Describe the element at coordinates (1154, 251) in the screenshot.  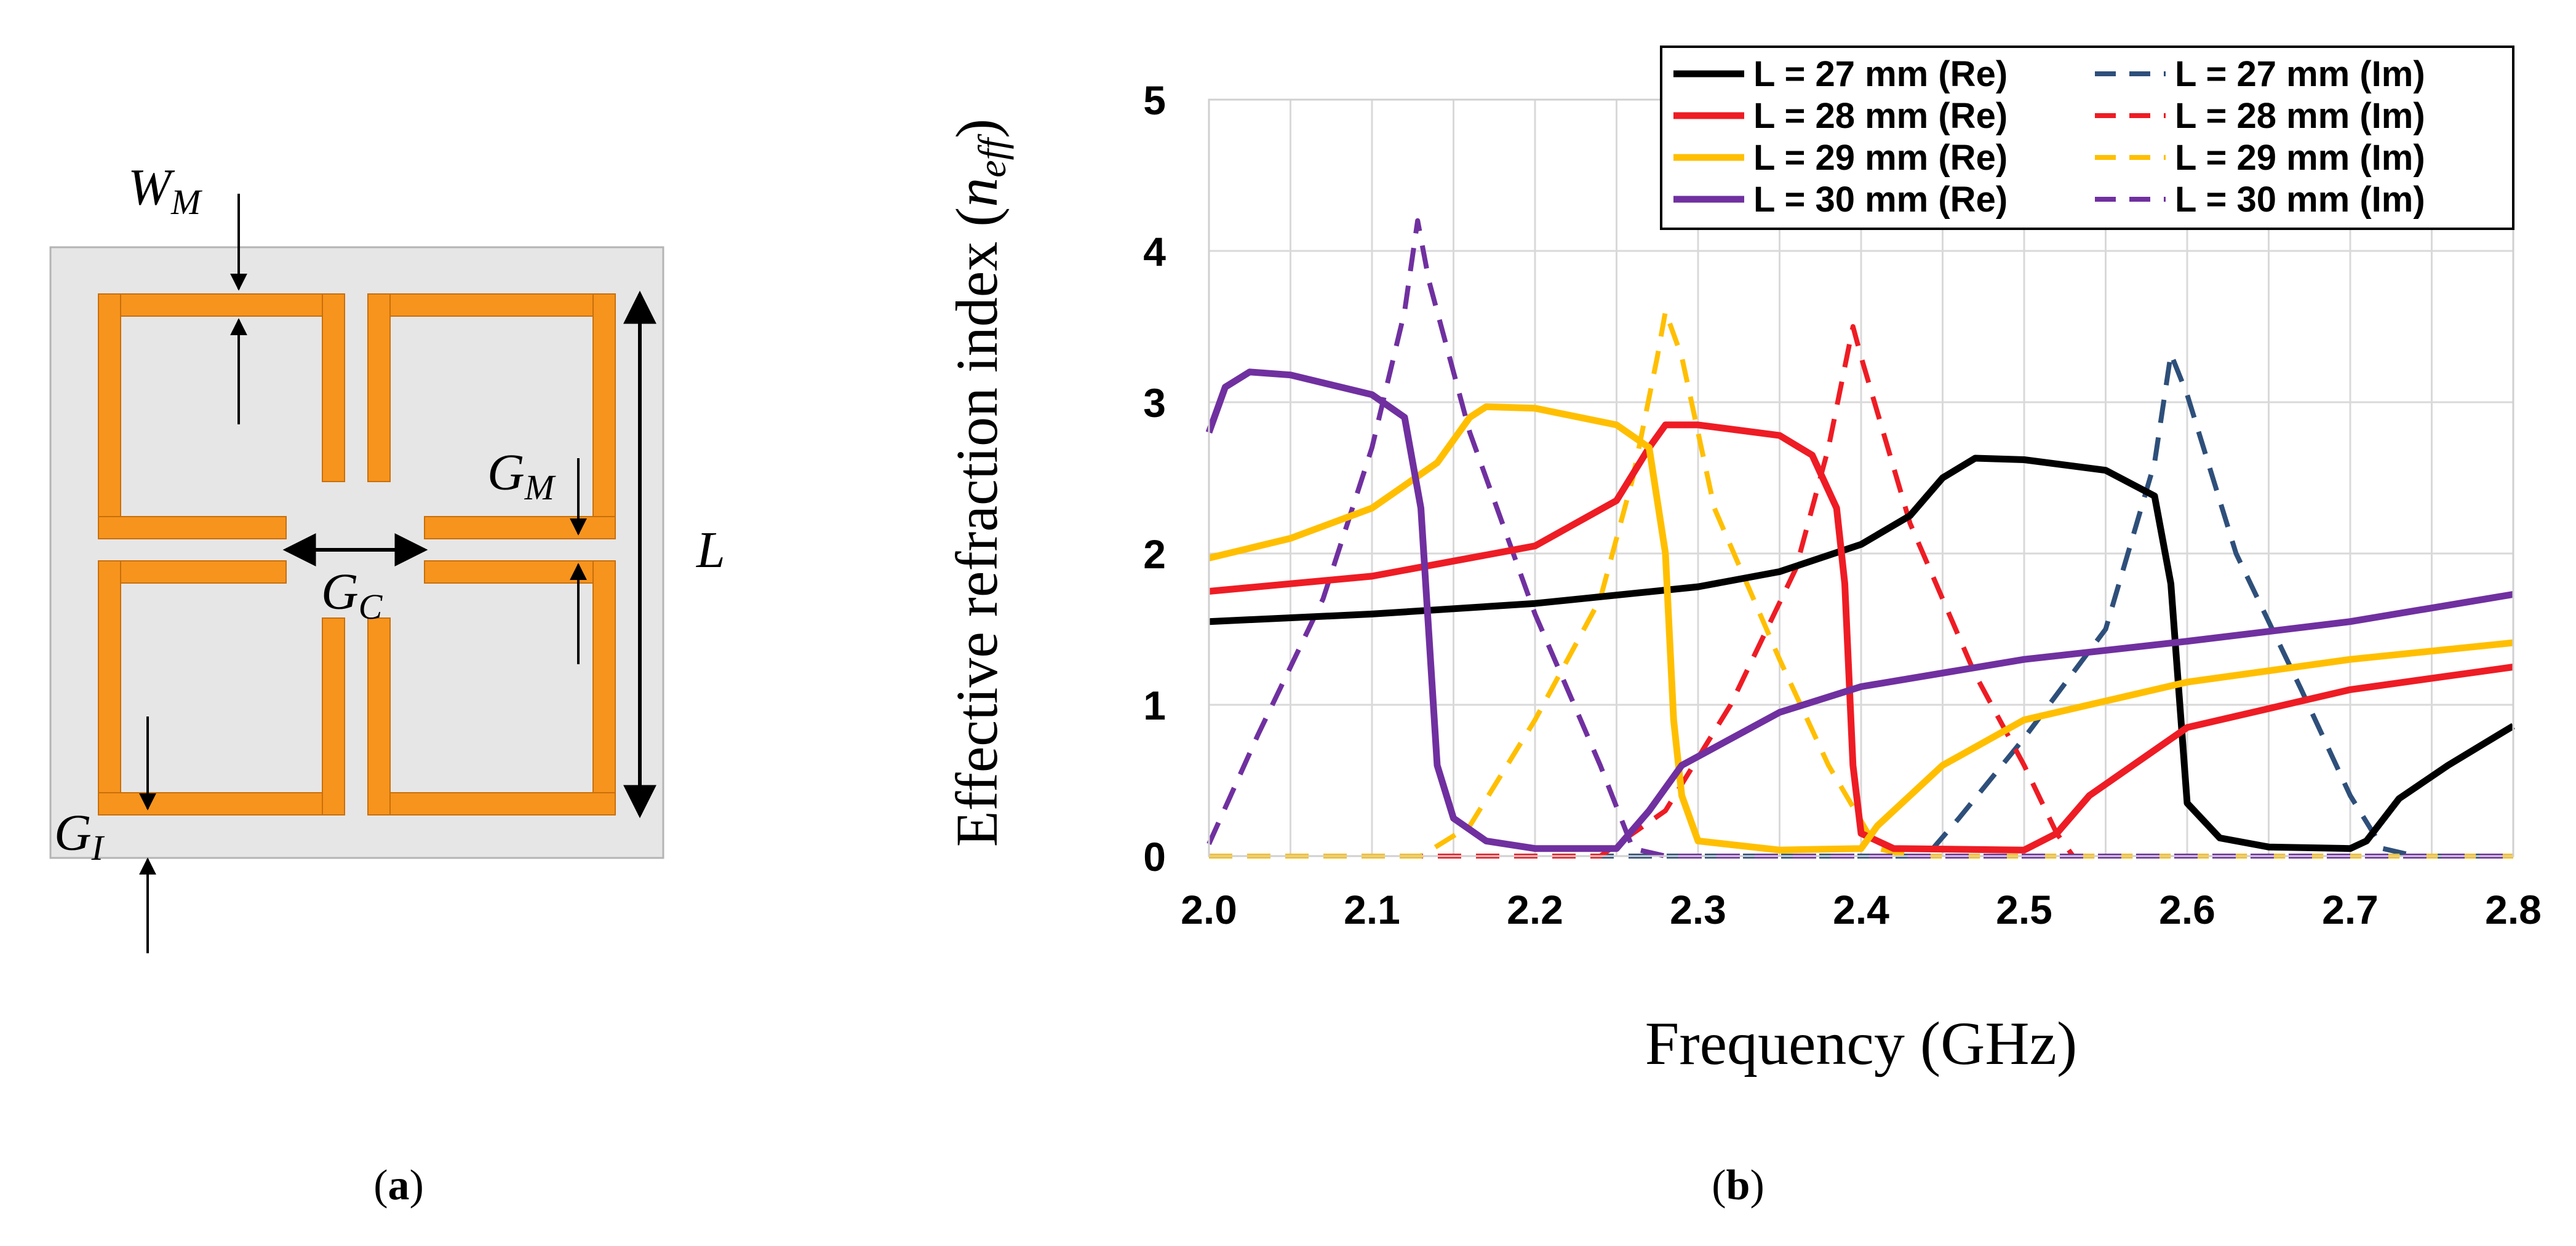
I see `y-tick-label: 4` at that location.